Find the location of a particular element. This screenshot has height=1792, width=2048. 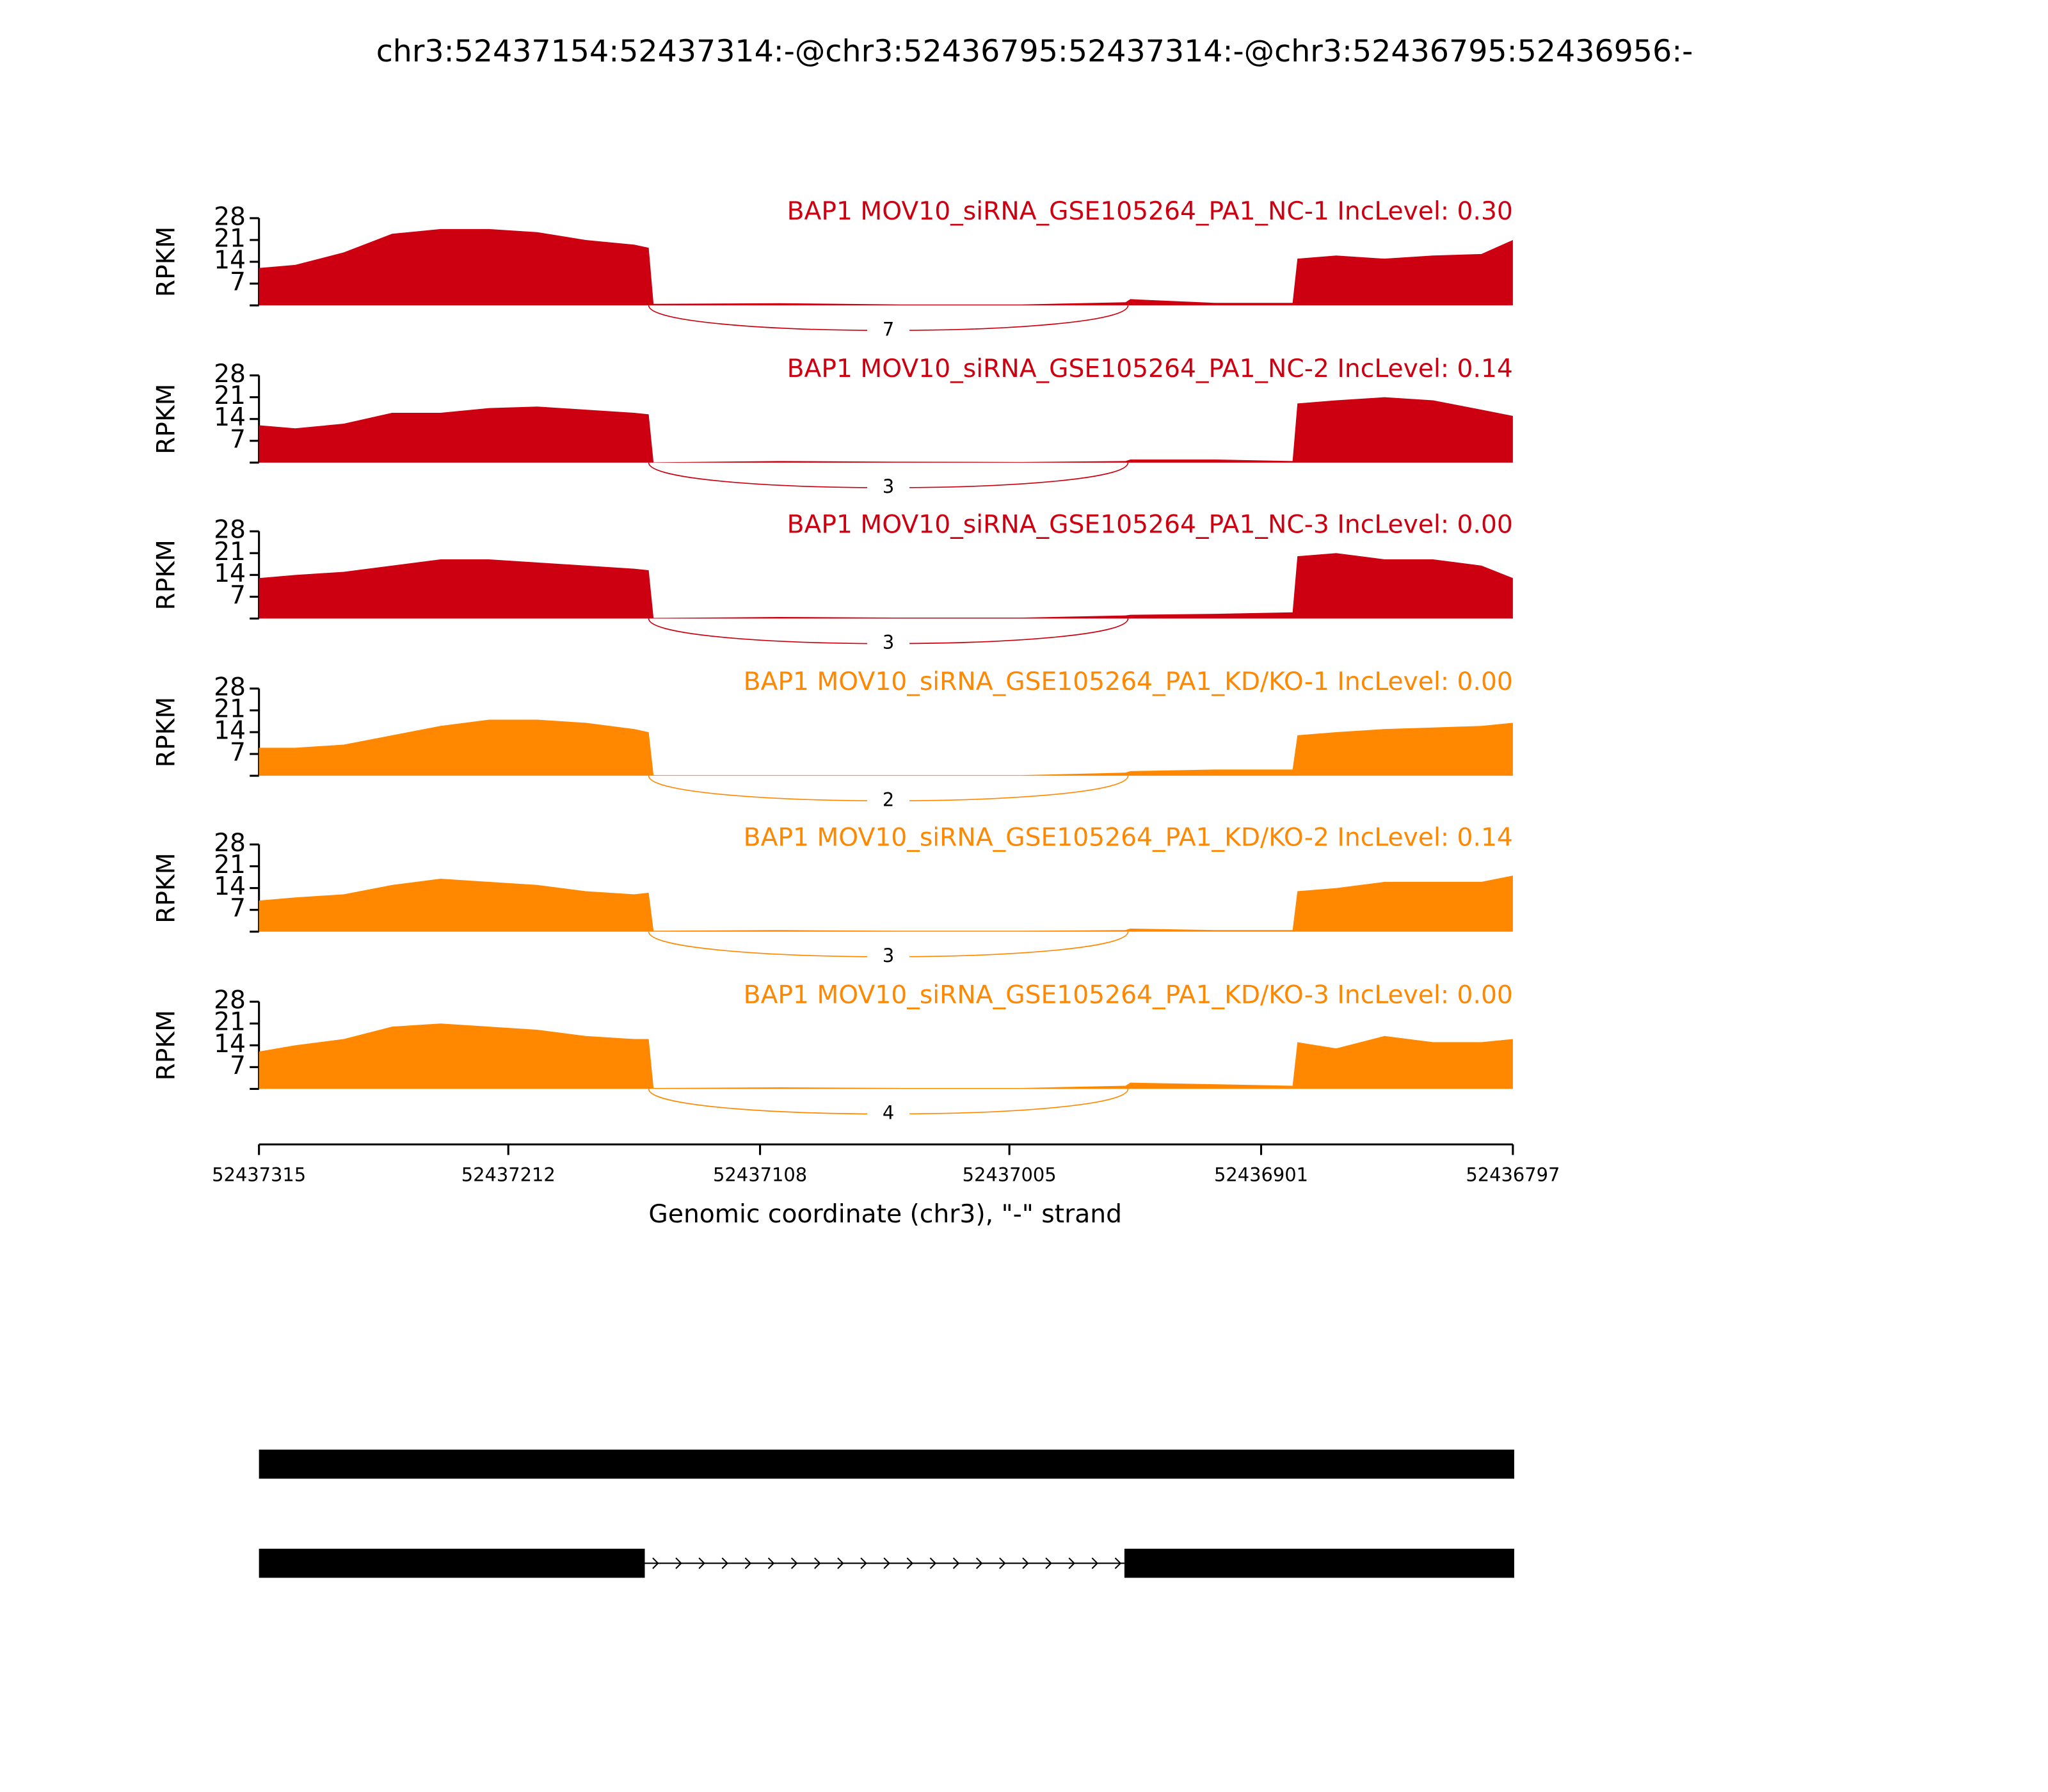

junction-label: 4 is located at coordinates (888, 1113).